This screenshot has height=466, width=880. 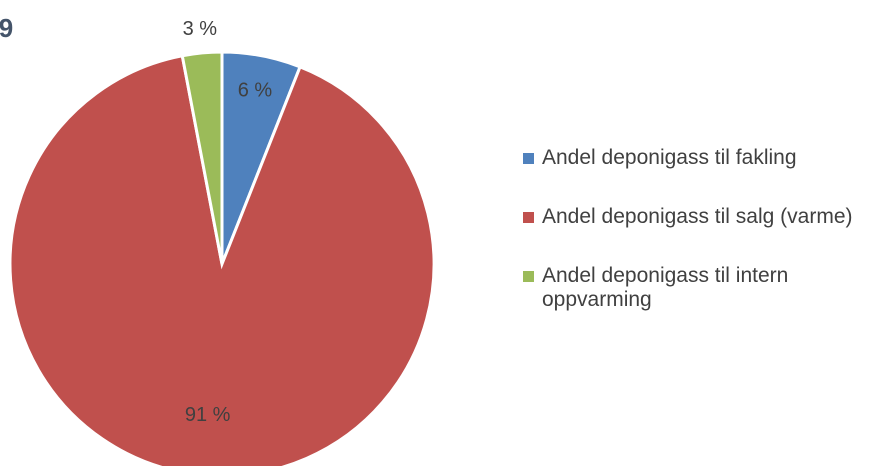 I want to click on legend-entry: Andel deponigass til salg (varme), so click(x=698, y=217).